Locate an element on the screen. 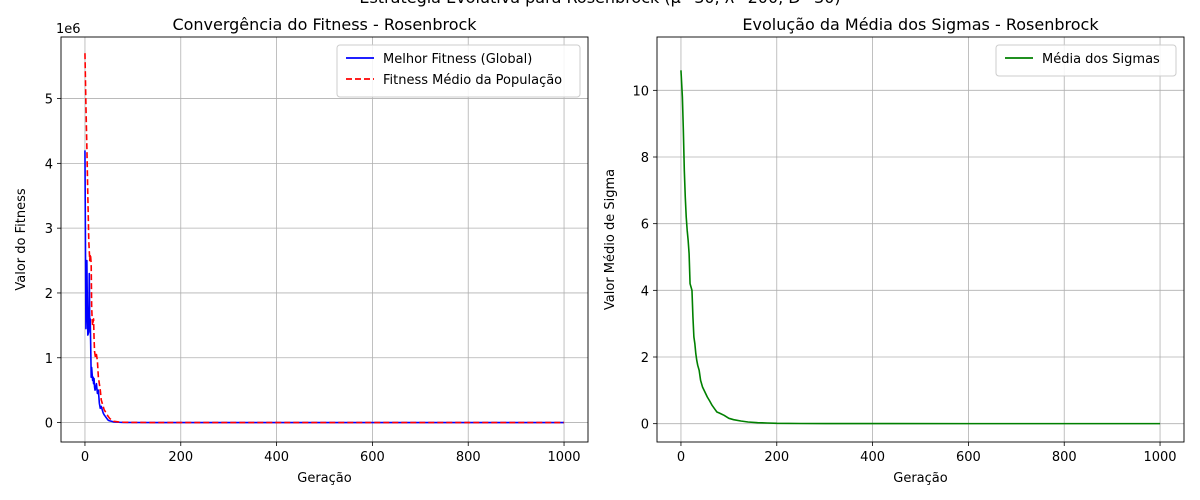 The width and height of the screenshot is (1200, 500). legend-label-0: Média dos Sigmas is located at coordinates (1101, 59).